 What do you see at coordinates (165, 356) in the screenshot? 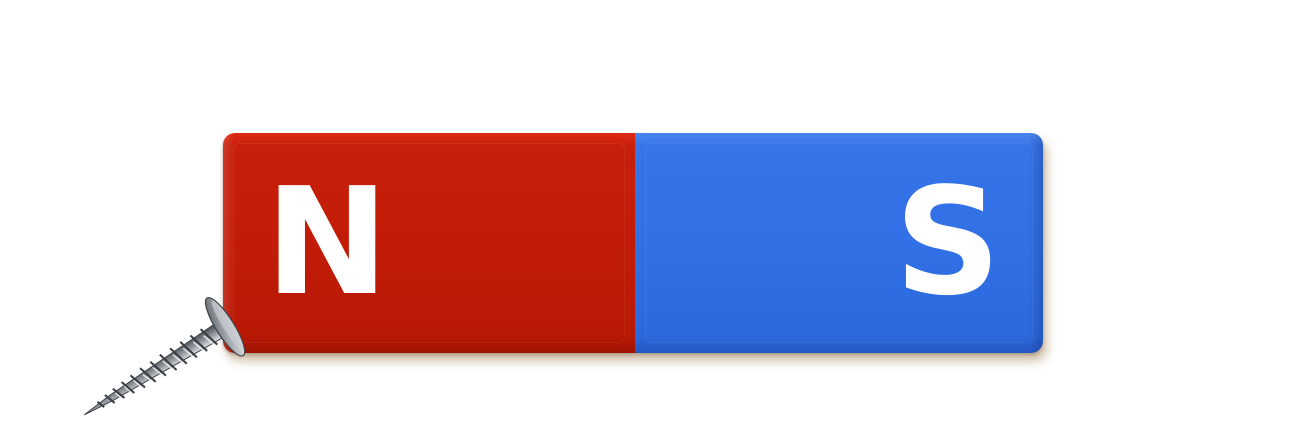
I see `screw-icon` at bounding box center [165, 356].